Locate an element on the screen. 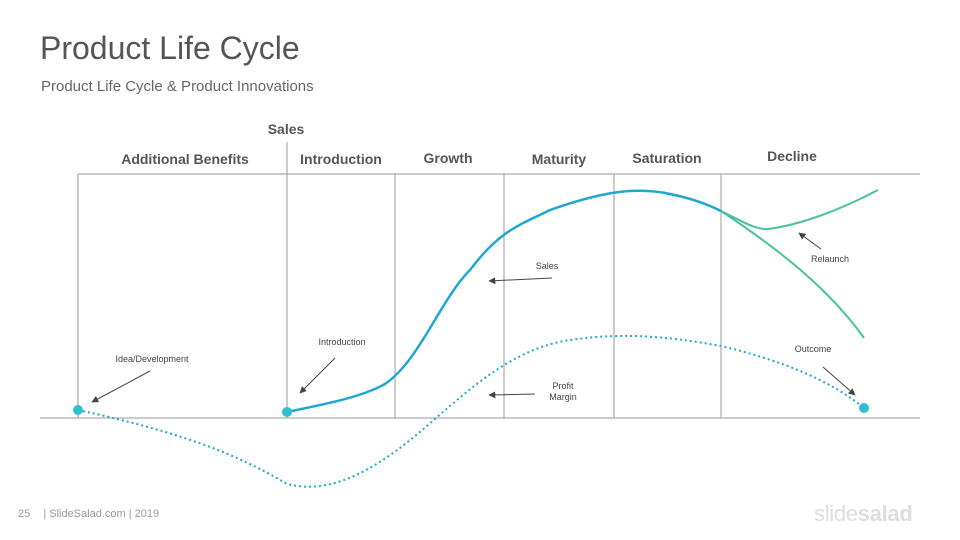  logo-part-slide: slide is located at coordinates (836, 513).